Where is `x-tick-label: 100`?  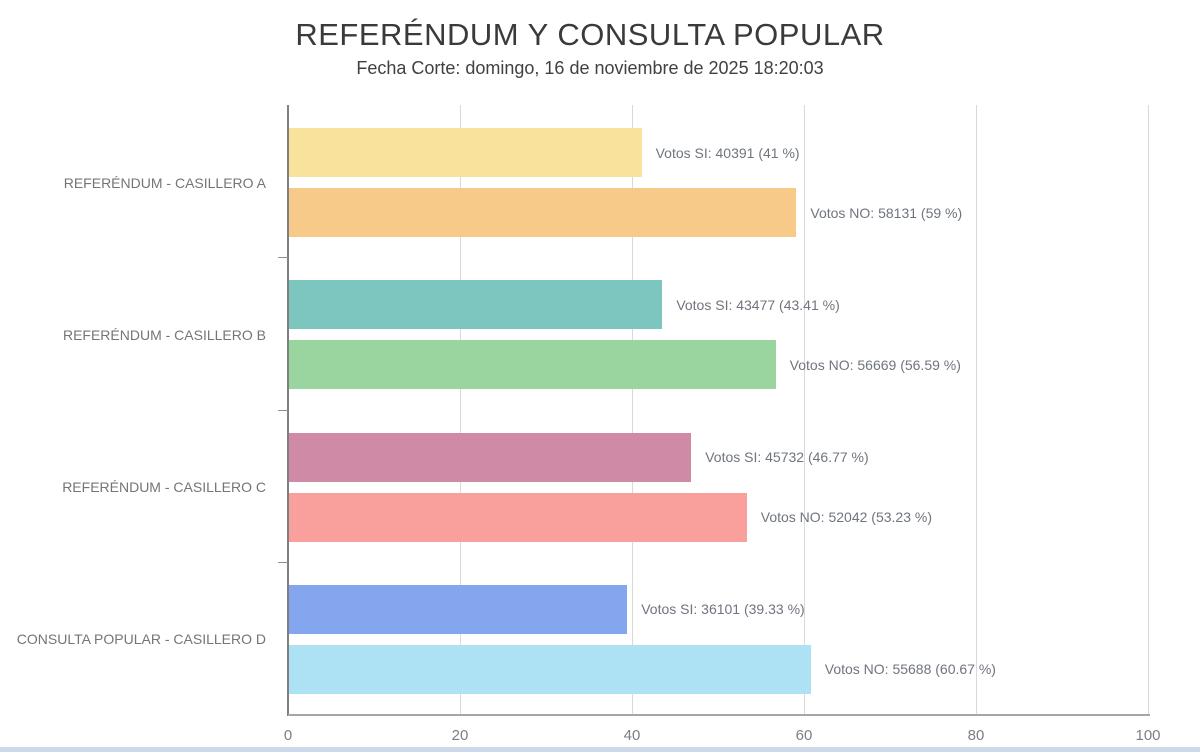 x-tick-label: 100 is located at coordinates (1148, 735).